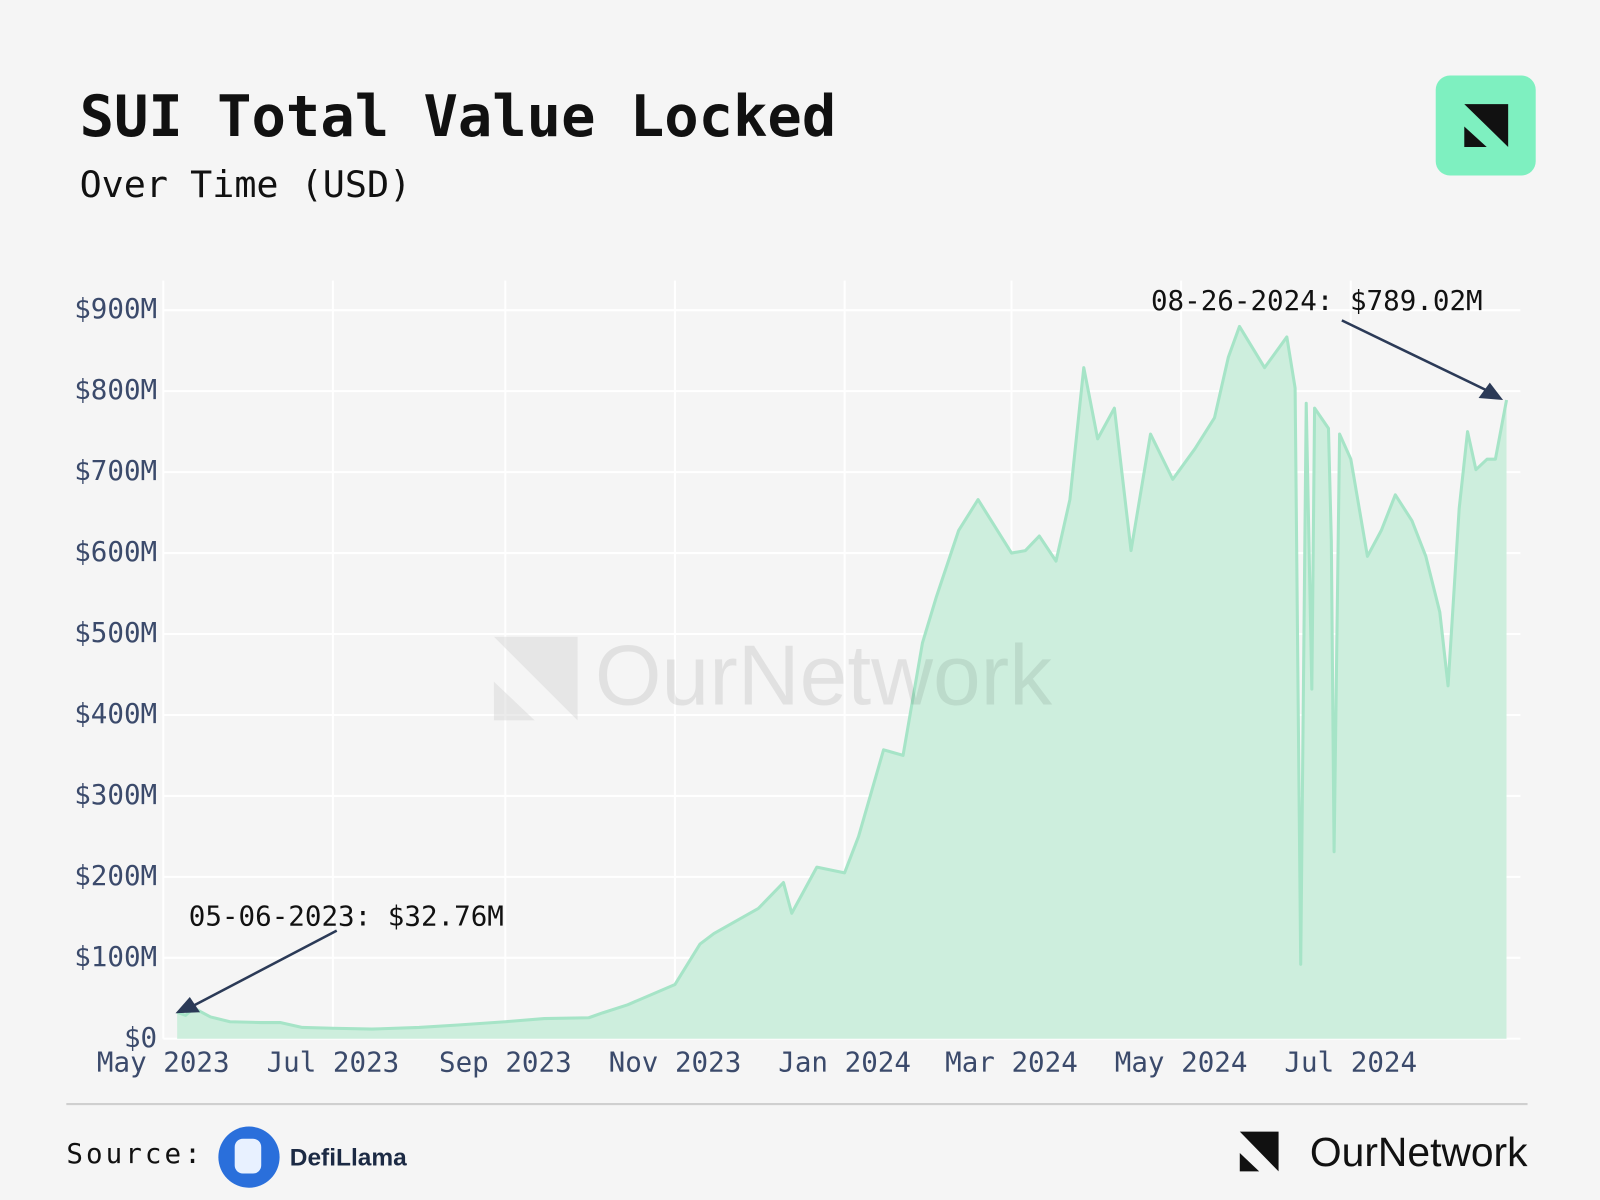  Describe the element at coordinates (163, 1062) in the screenshot. I see `x-tick-label: May 2023` at that location.